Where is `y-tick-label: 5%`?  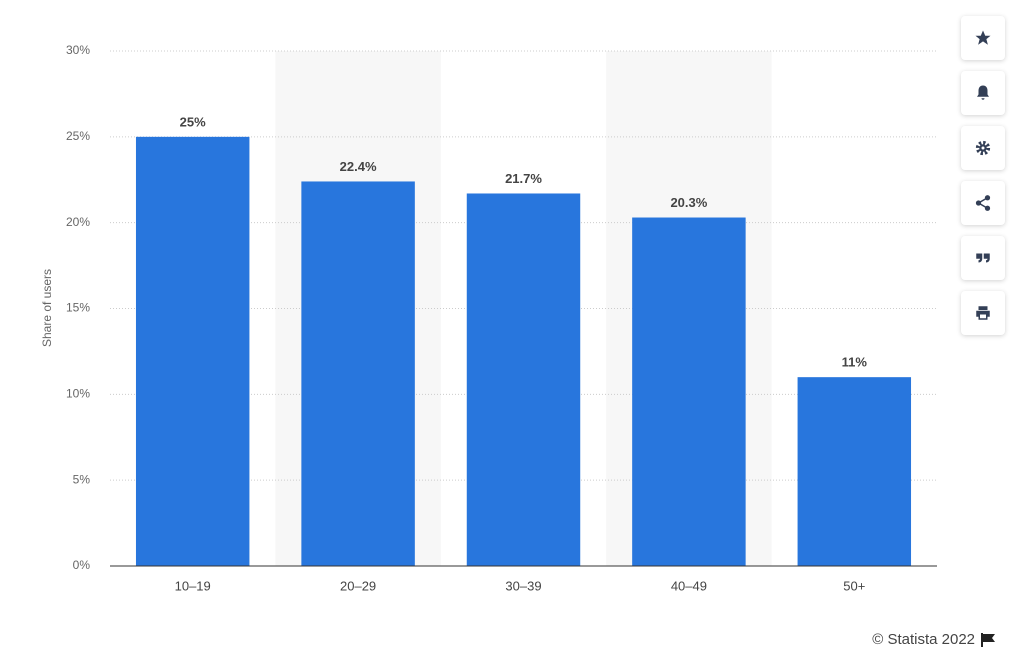 y-tick-label: 5% is located at coordinates (82, 479).